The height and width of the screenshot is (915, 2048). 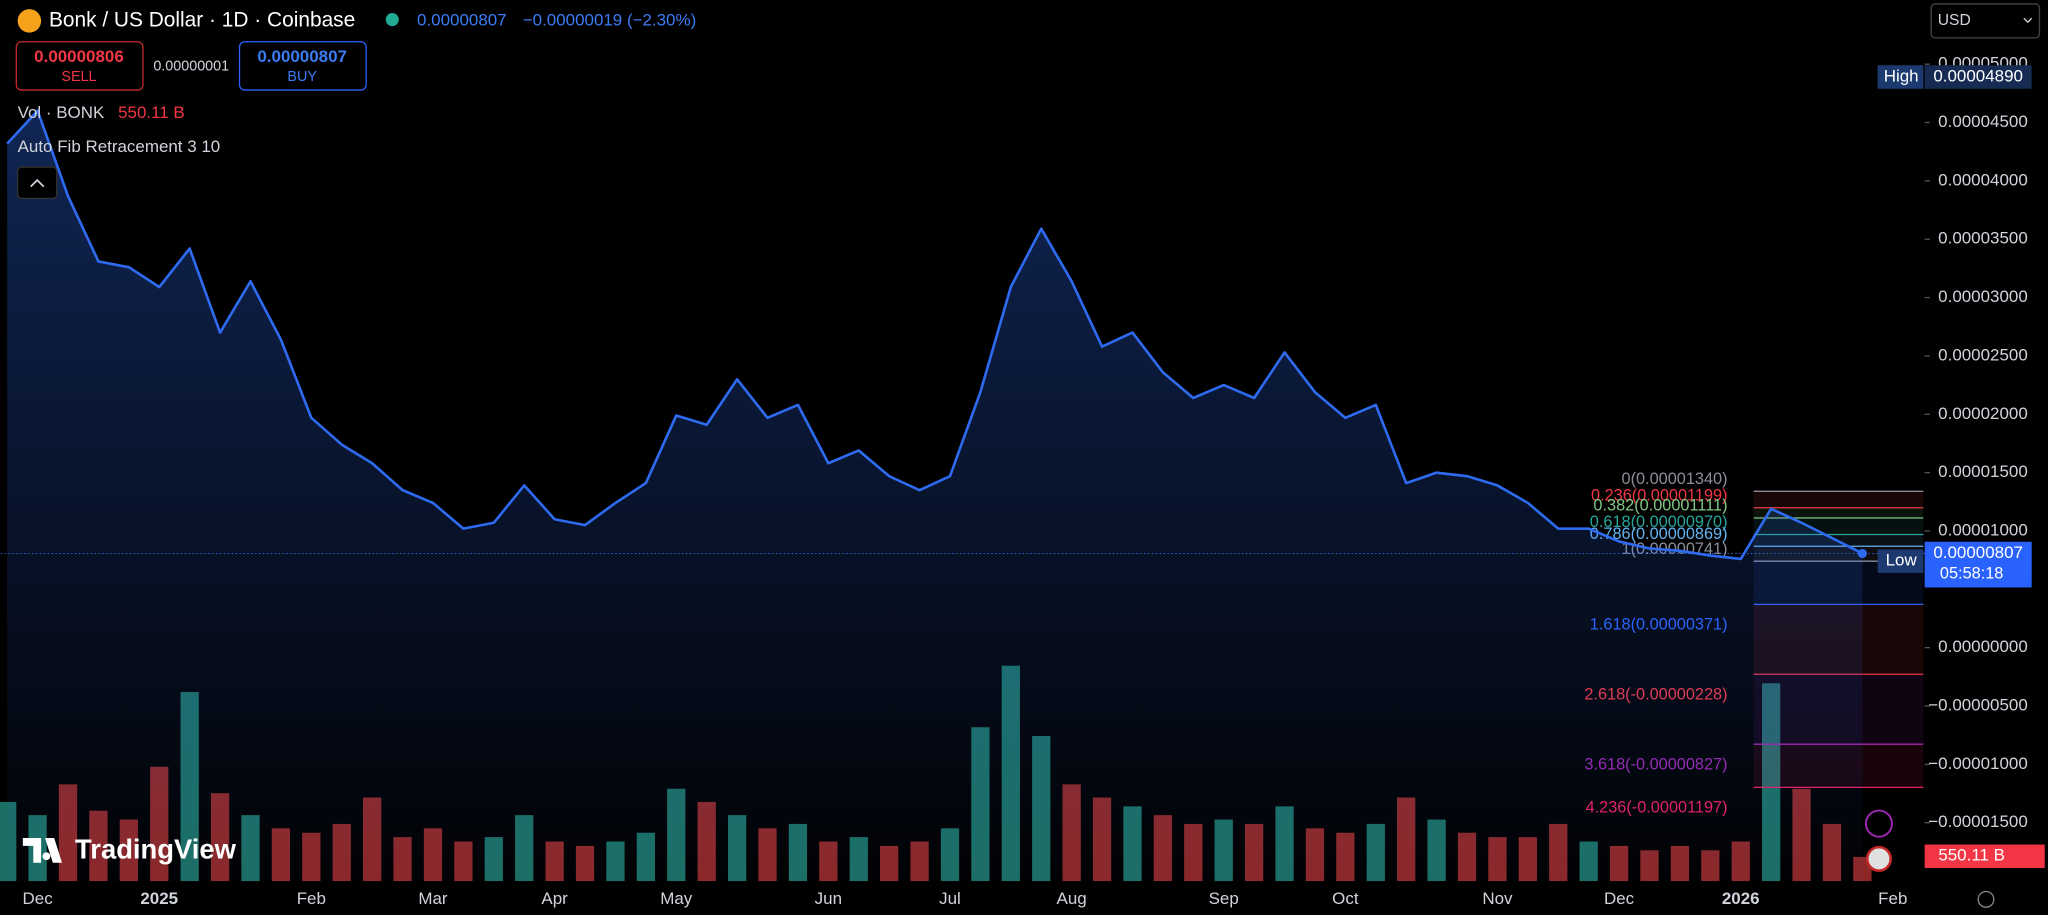 I want to click on currency: USD, so click(x=1954, y=20).